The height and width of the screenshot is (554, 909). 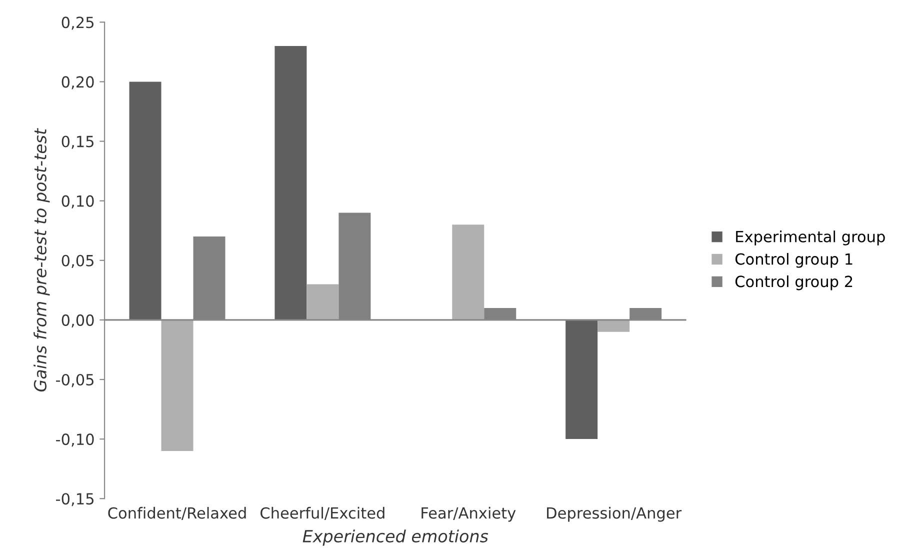 I want to click on legend-label: Control group 2, so click(x=793, y=282).